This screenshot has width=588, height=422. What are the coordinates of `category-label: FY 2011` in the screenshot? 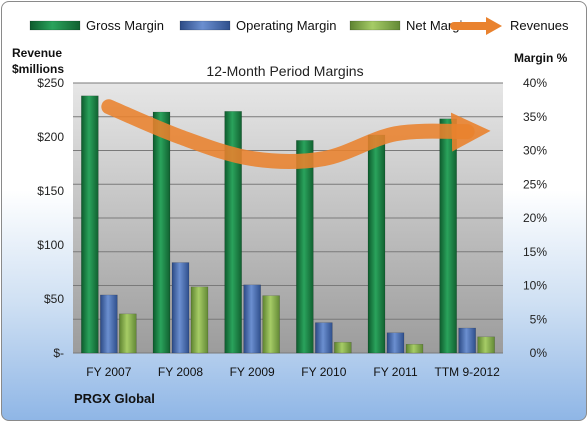 It's located at (395, 372).